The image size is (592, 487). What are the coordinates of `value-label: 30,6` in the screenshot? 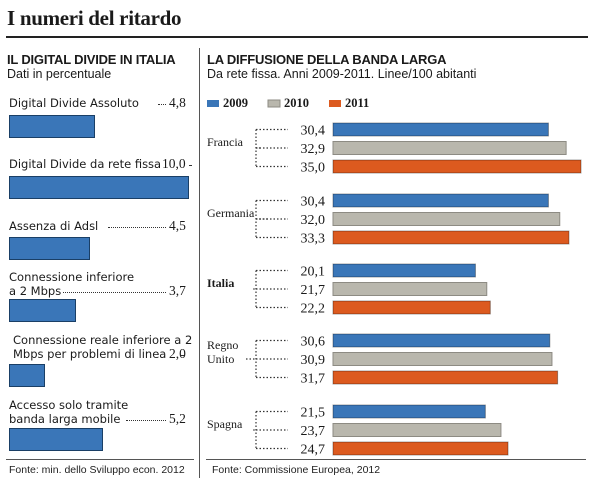 It's located at (313, 342).